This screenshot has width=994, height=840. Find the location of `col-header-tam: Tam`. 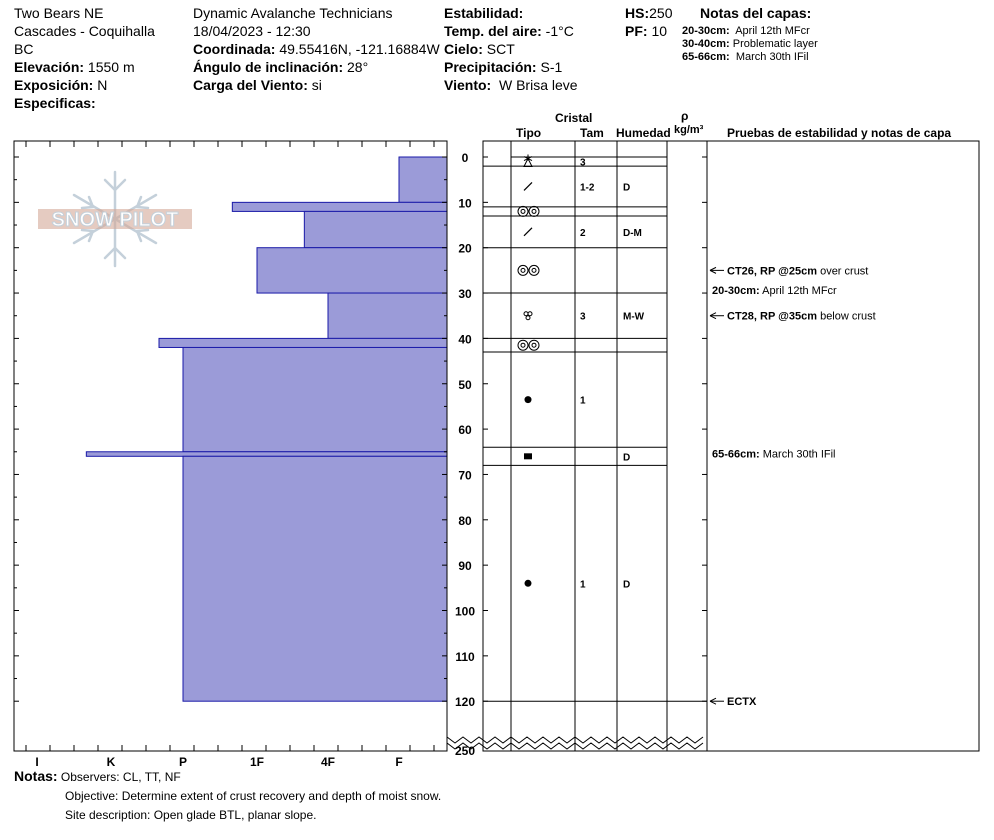

col-header-tam: Tam is located at coordinates (592, 133).